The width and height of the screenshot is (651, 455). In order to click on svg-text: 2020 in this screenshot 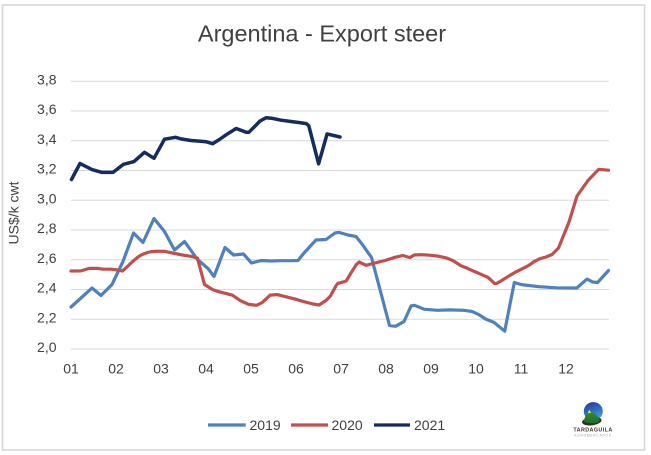, I will do `click(347, 425)`.